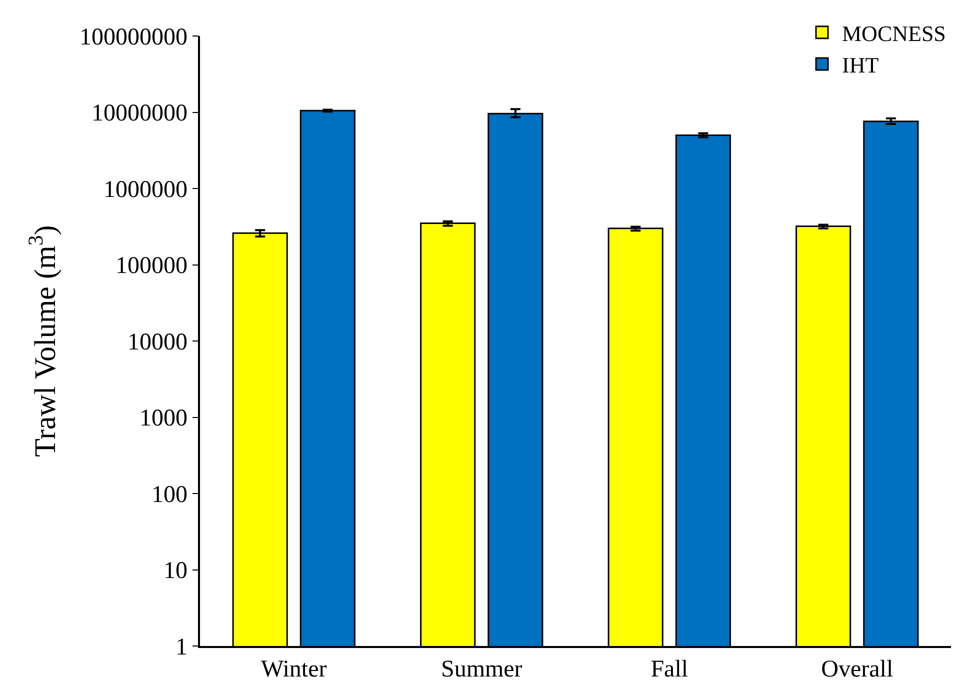  I want to click on y-tick-label: 100000, so click(151, 266).